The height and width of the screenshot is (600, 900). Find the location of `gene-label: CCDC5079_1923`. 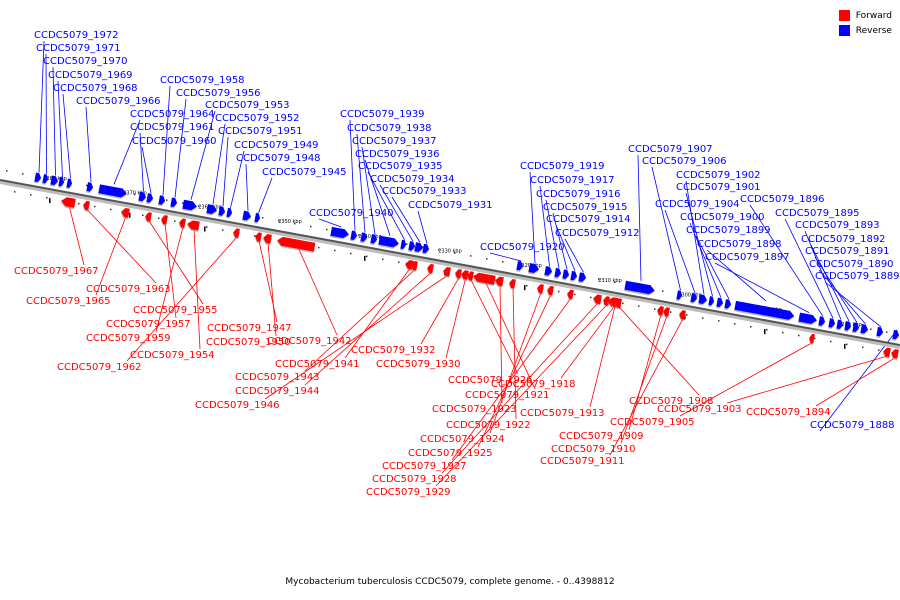

gene-label: CCDC5079_1923 is located at coordinates (474, 409).